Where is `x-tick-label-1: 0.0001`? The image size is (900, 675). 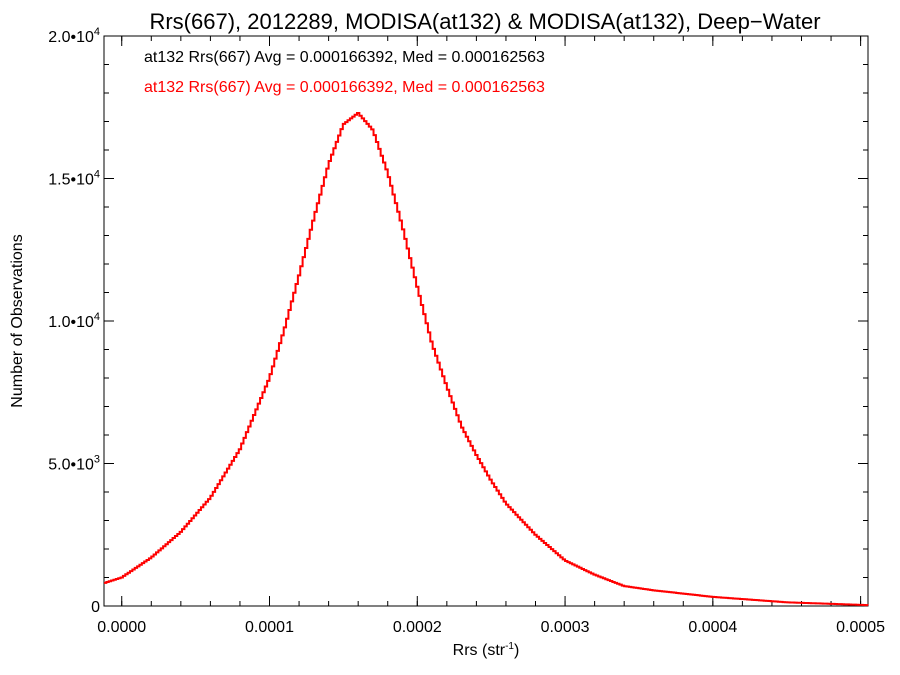 x-tick-label-1: 0.0001 is located at coordinates (269, 627).